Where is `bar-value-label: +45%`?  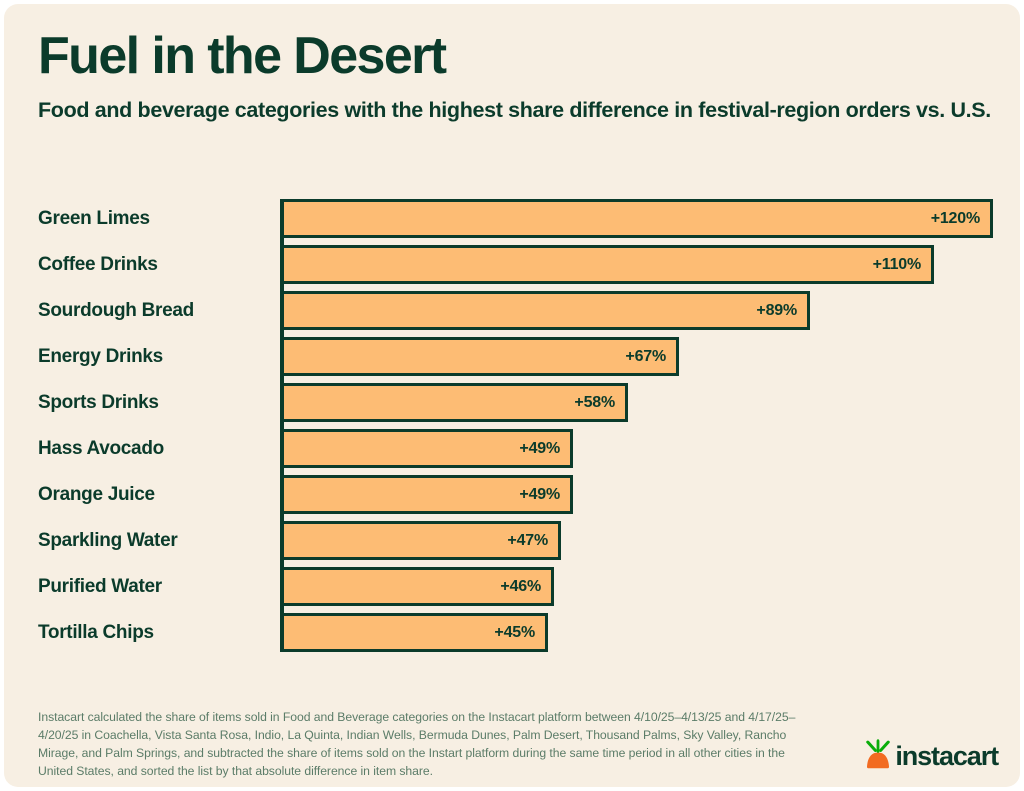
bar-value-label: +45% is located at coordinates (514, 632).